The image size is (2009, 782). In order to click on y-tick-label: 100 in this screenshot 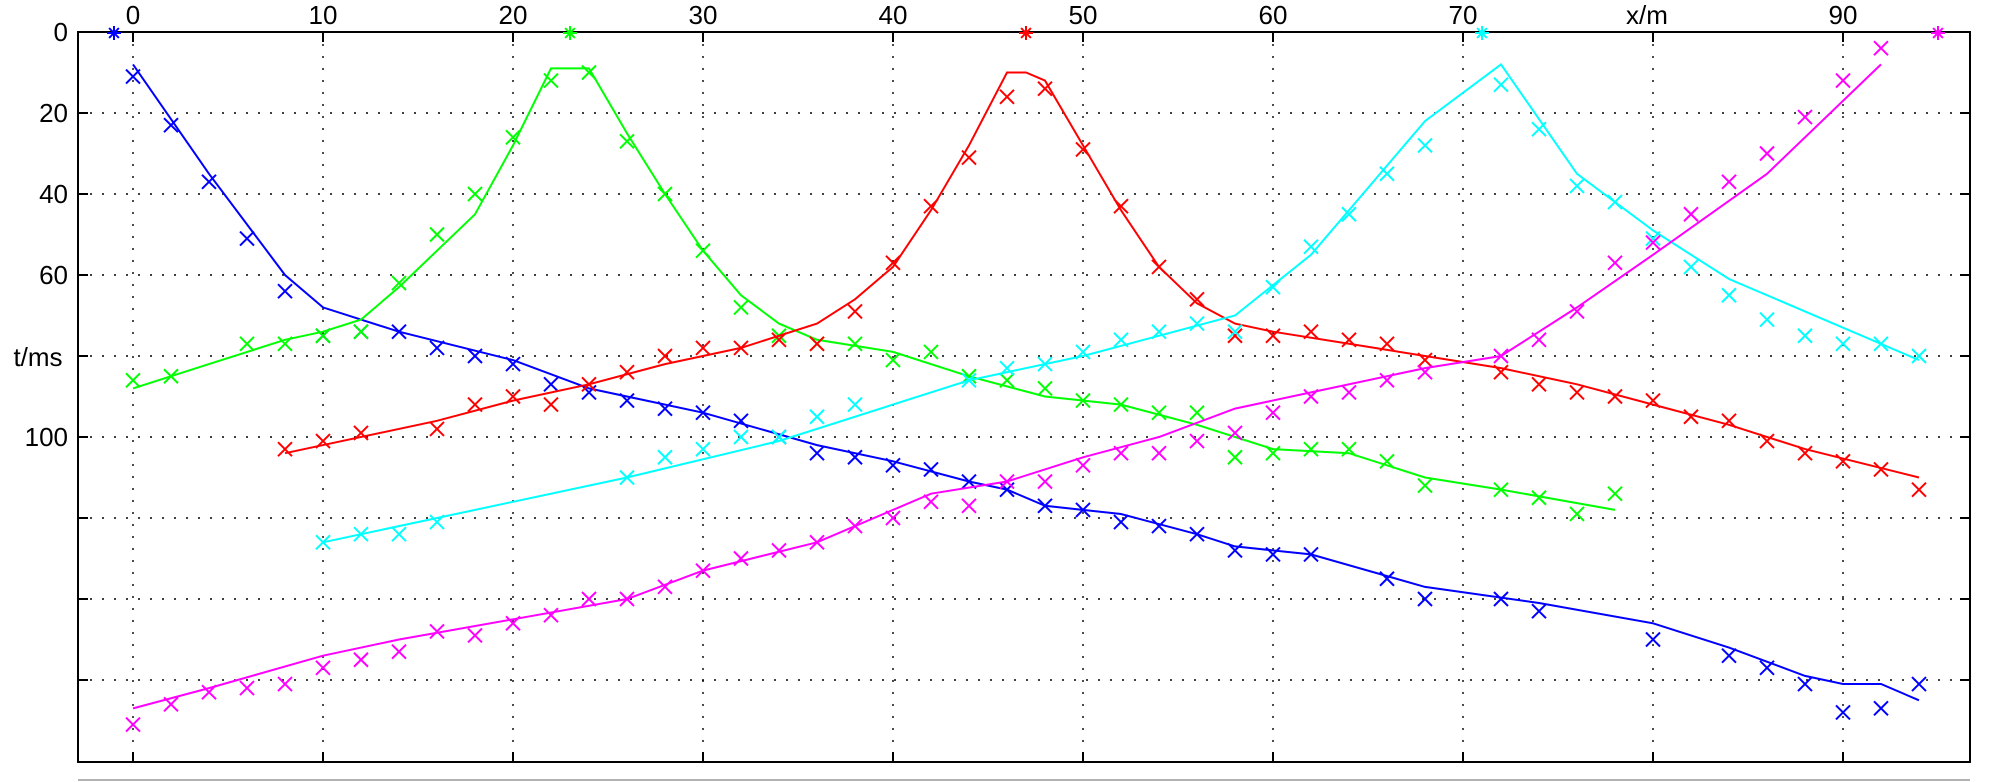, I will do `click(46, 437)`.